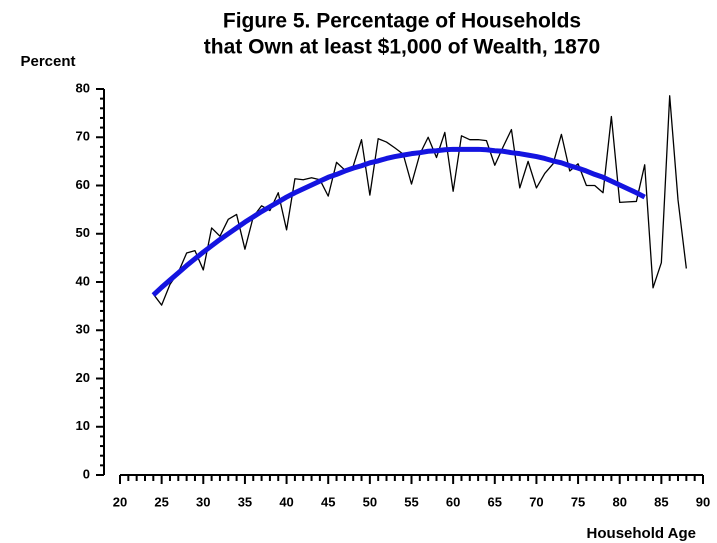 Image resolution: width=717 pixels, height=543 pixels. Describe the element at coordinates (83, 377) in the screenshot. I see `y-tick-label: 20` at that location.